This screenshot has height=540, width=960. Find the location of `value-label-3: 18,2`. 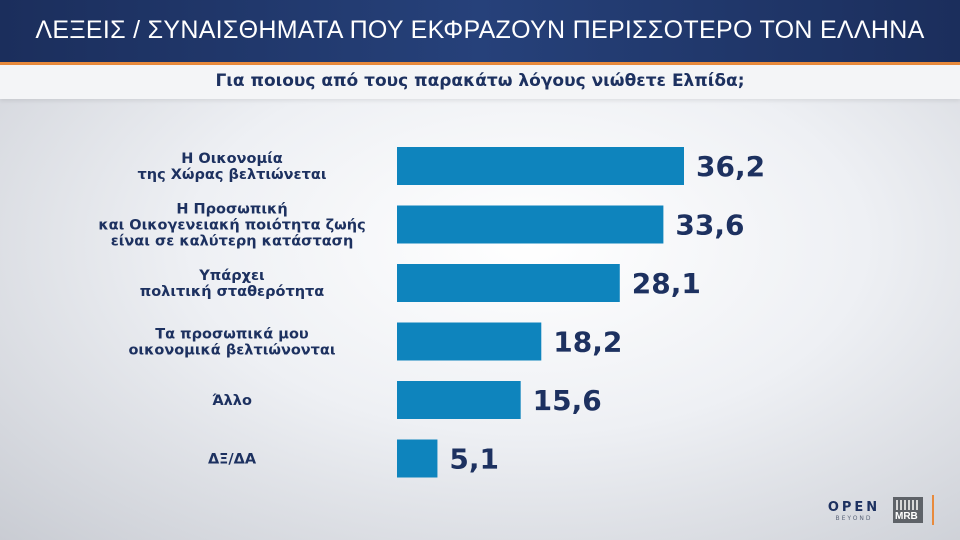

value-label-3: 18,2 is located at coordinates (587, 342).